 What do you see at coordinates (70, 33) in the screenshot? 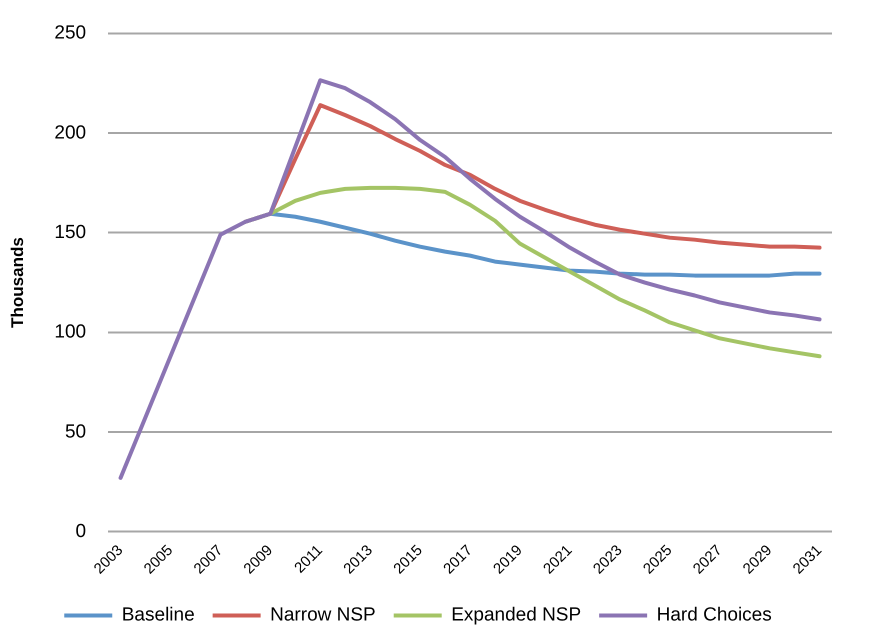
I see `y-tick-label: 250` at bounding box center [70, 33].